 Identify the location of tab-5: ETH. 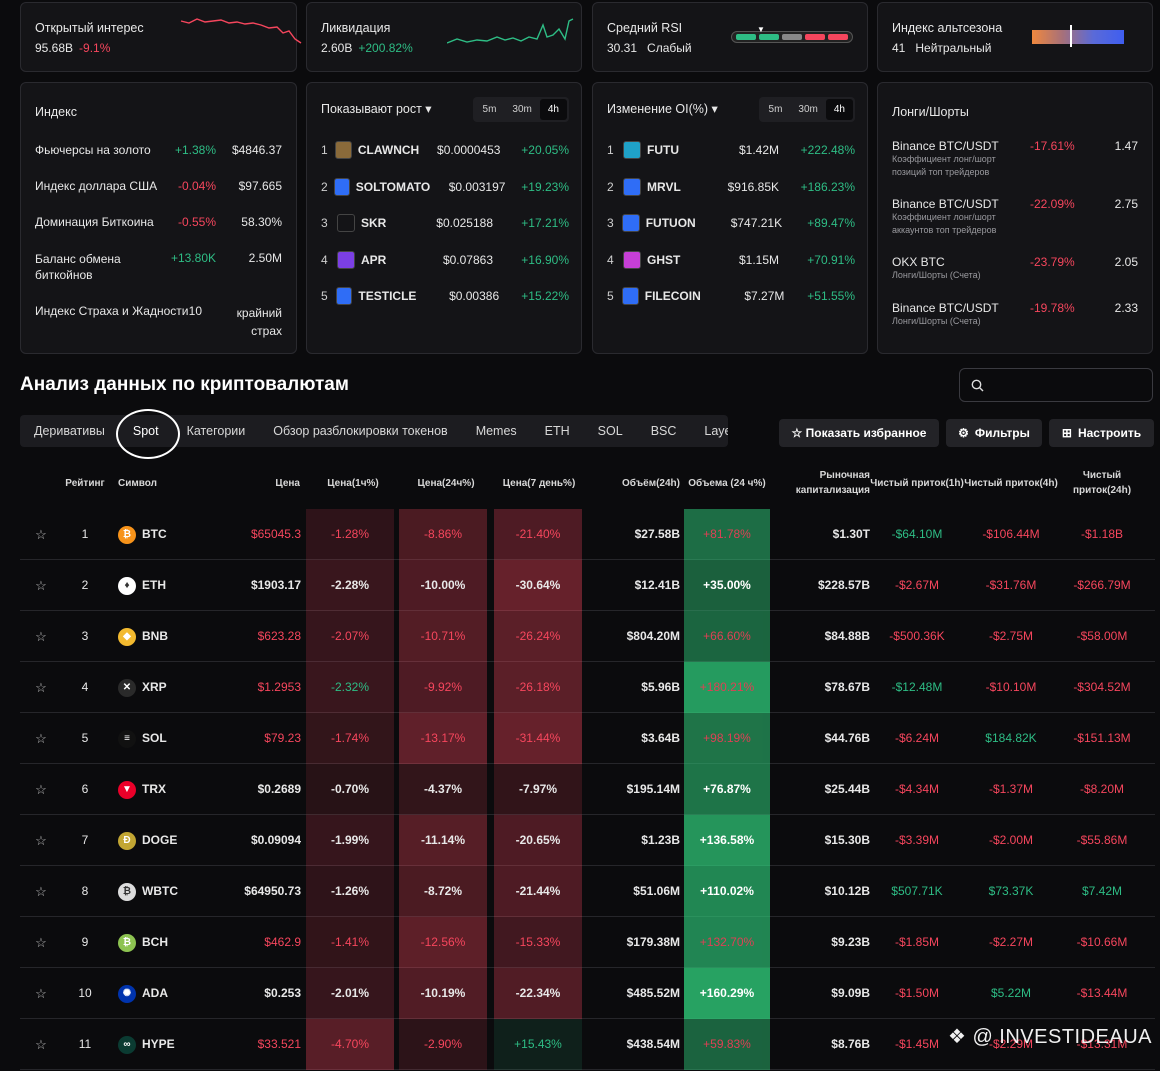
(557, 431).